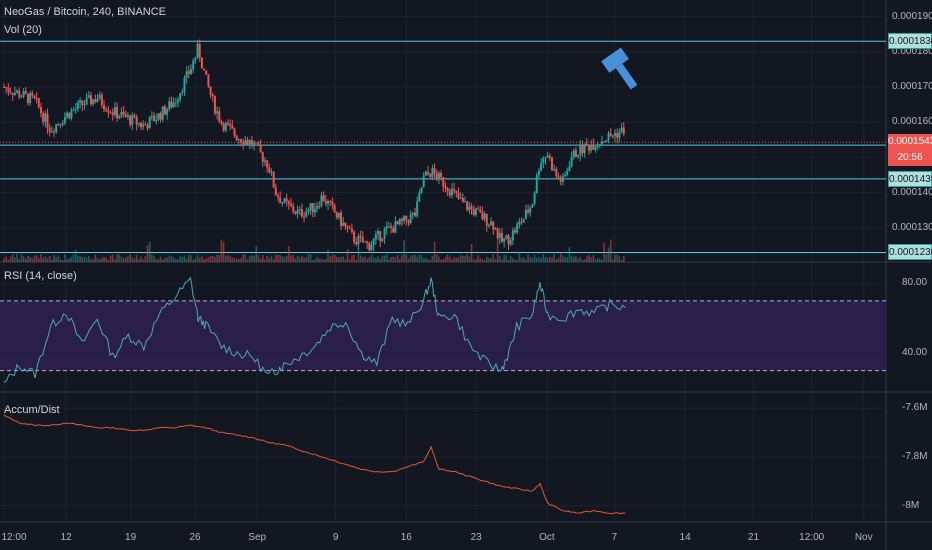  Describe the element at coordinates (14, 537) in the screenshot. I see `time-tick-label: 12:00` at that location.